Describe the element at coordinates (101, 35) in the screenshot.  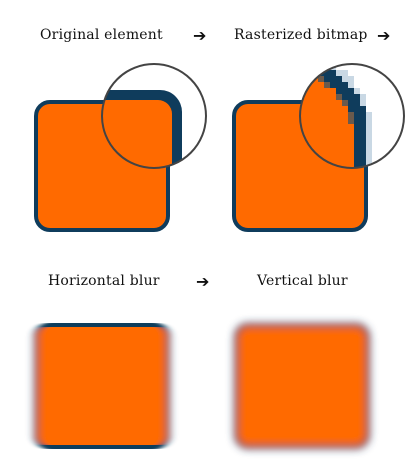
I see `label-original-element: Original element` at that location.